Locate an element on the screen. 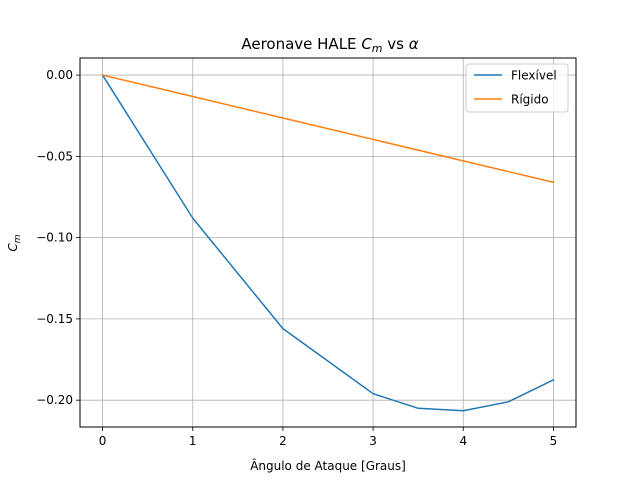  chart-title-prefix: Aeronave HALE is located at coordinates (301, 44).